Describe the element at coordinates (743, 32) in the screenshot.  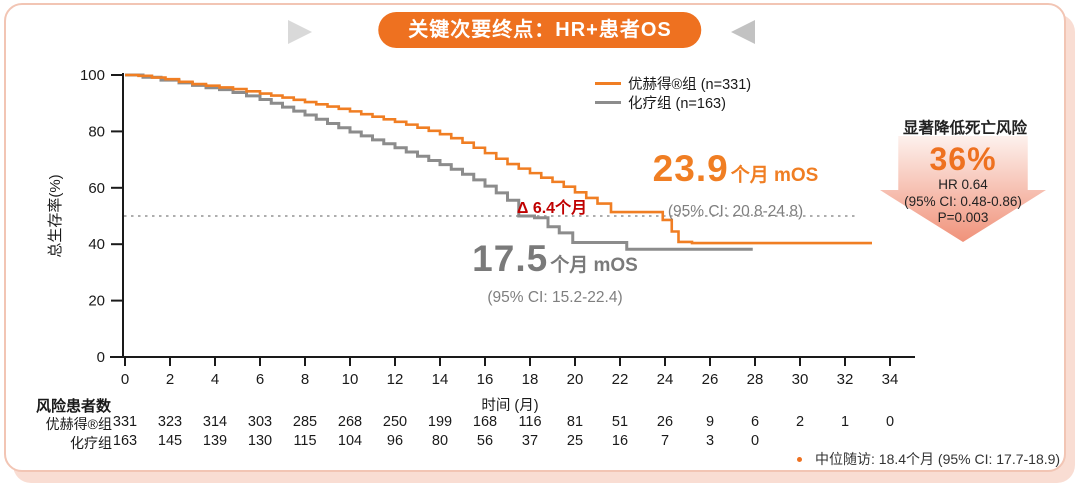
I see `nav-next-icon` at that location.